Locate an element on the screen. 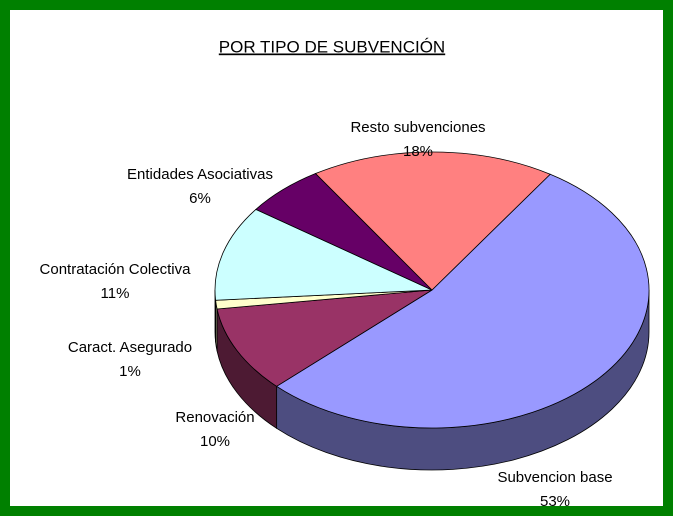 This screenshot has width=673, height=516. slice-value-label: 11% is located at coordinates (115, 293).